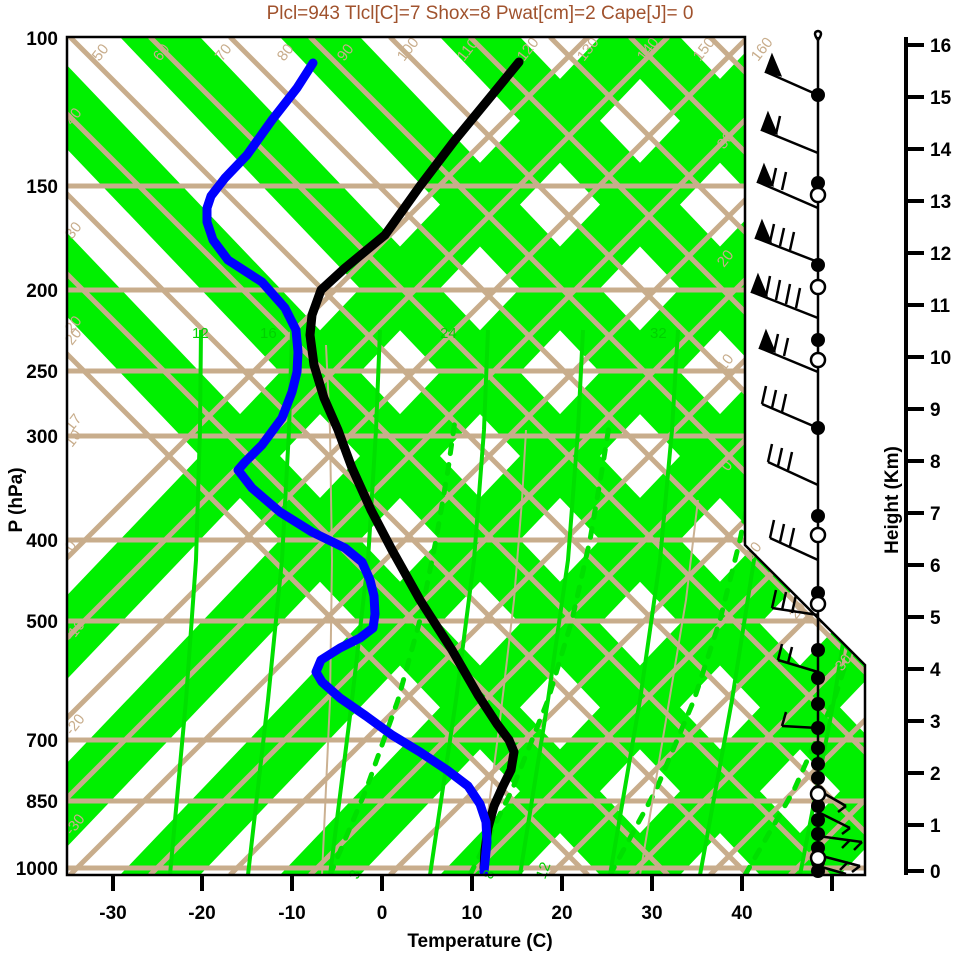 The image size is (961, 957). I want to click on wind-level-markers-open, so click(818, 526).